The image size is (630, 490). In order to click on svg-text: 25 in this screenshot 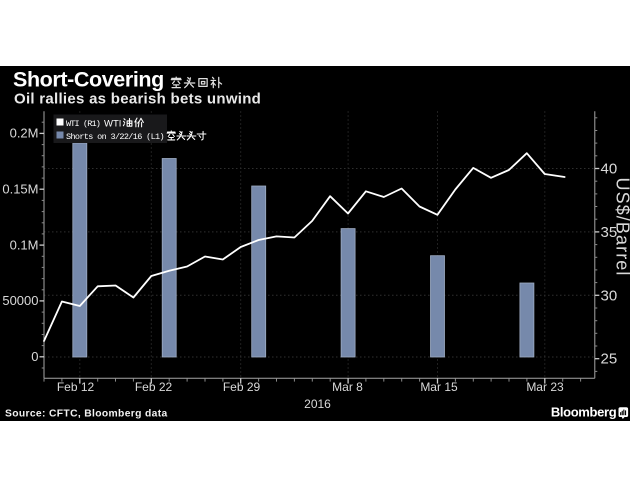, I will do `click(609, 359)`.